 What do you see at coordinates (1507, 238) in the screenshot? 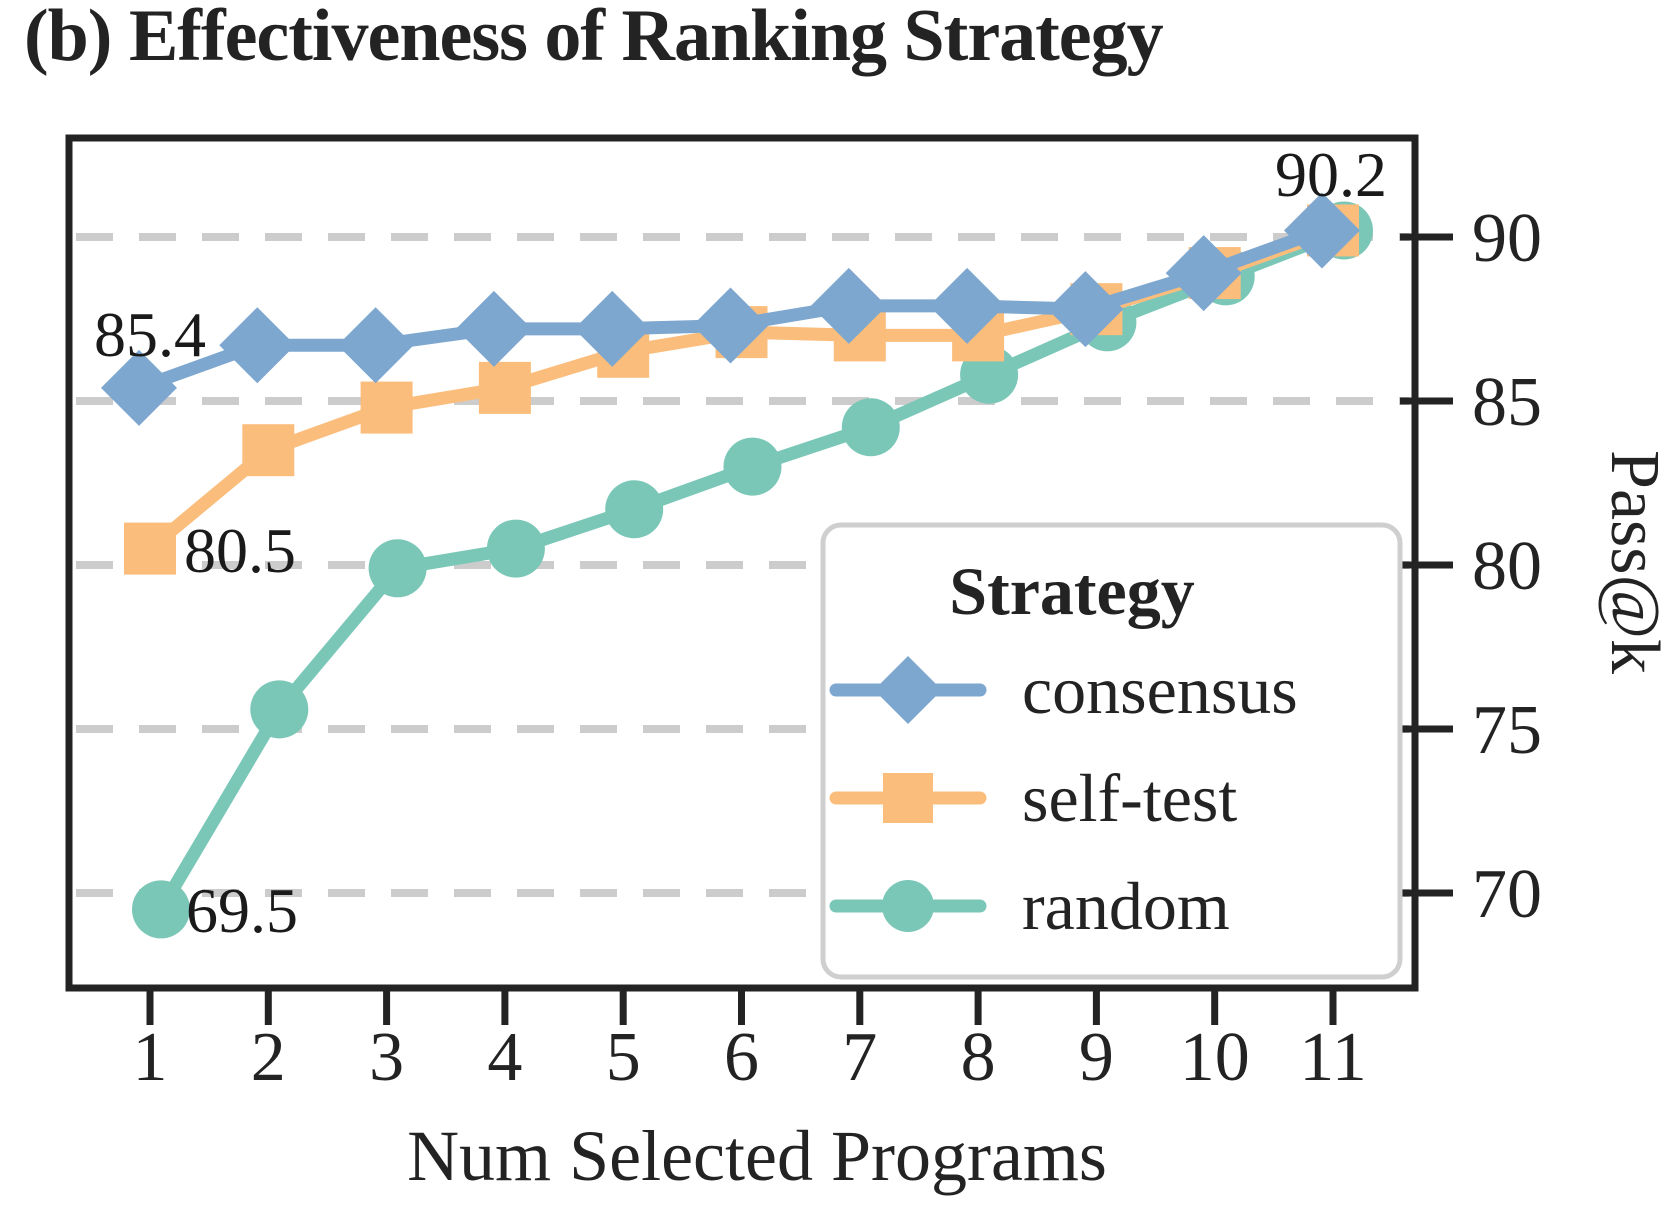
I see `y-tick-label: 90` at bounding box center [1507, 238].